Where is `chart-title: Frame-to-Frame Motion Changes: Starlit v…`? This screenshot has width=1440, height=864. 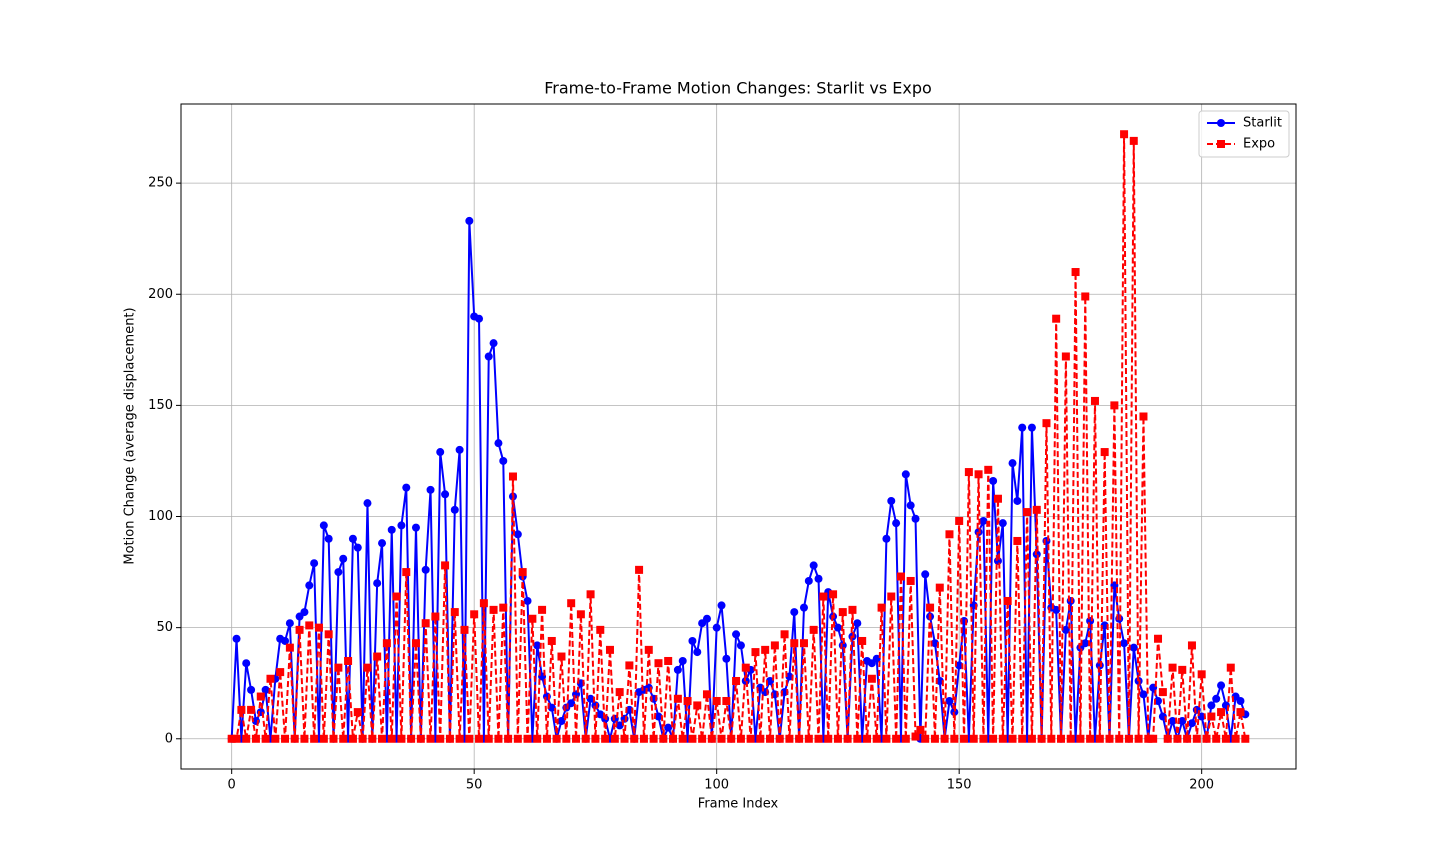
chart-title: Frame-to-Frame Motion Changes: Starlit v… is located at coordinates (738, 88).